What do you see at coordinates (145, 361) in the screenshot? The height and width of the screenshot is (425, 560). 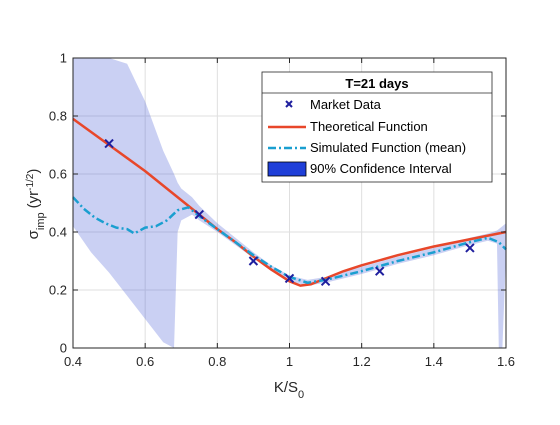 I see `x-tick-label: 0.6` at bounding box center [145, 361].